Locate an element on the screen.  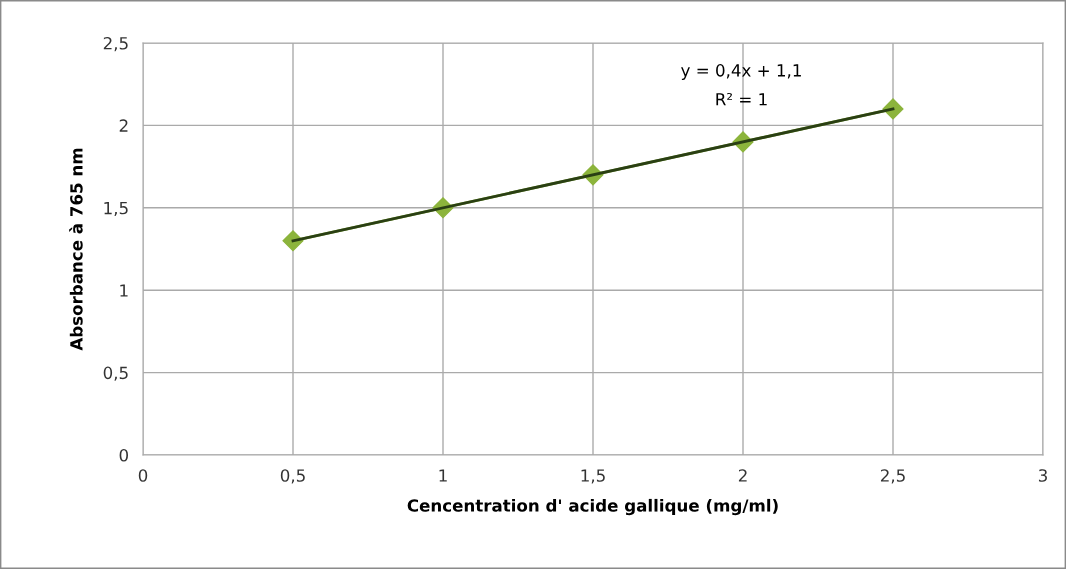
y-tick-label: 2,5 is located at coordinates (115, 44).